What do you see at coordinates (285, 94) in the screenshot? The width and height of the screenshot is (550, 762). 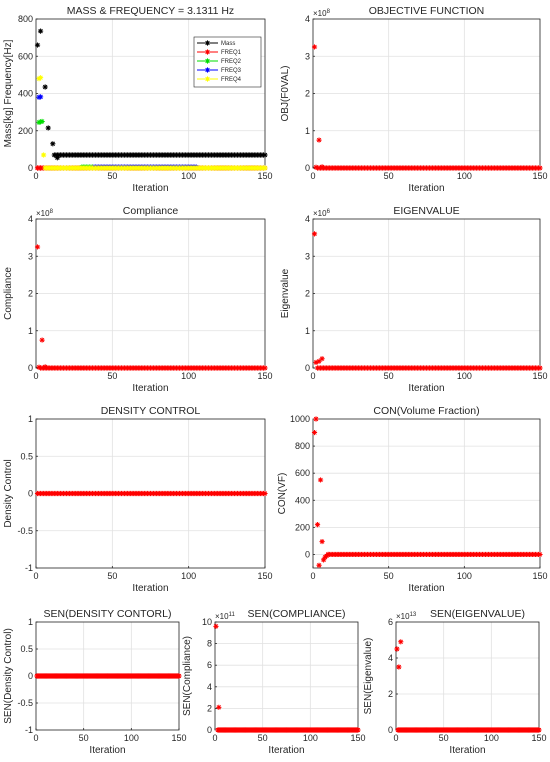 I see `y-axis-label: OBJ(F0VAL)` at bounding box center [285, 94].